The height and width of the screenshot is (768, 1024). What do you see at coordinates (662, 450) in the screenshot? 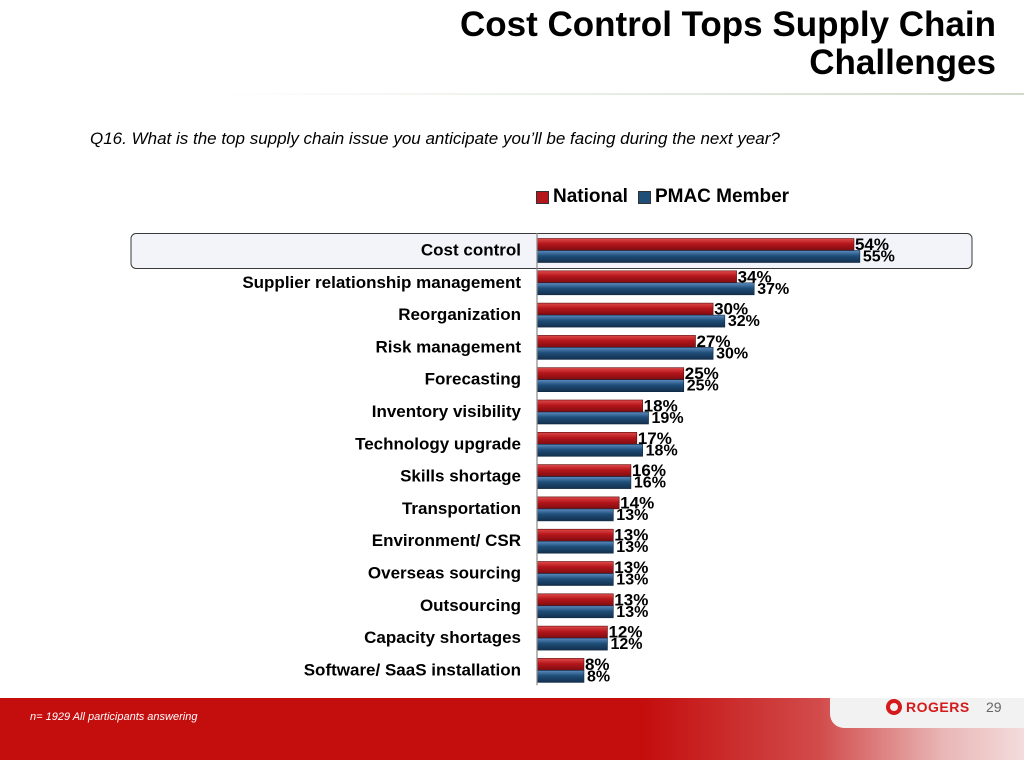
I see `data-label-pmac: 18%` at bounding box center [662, 450].